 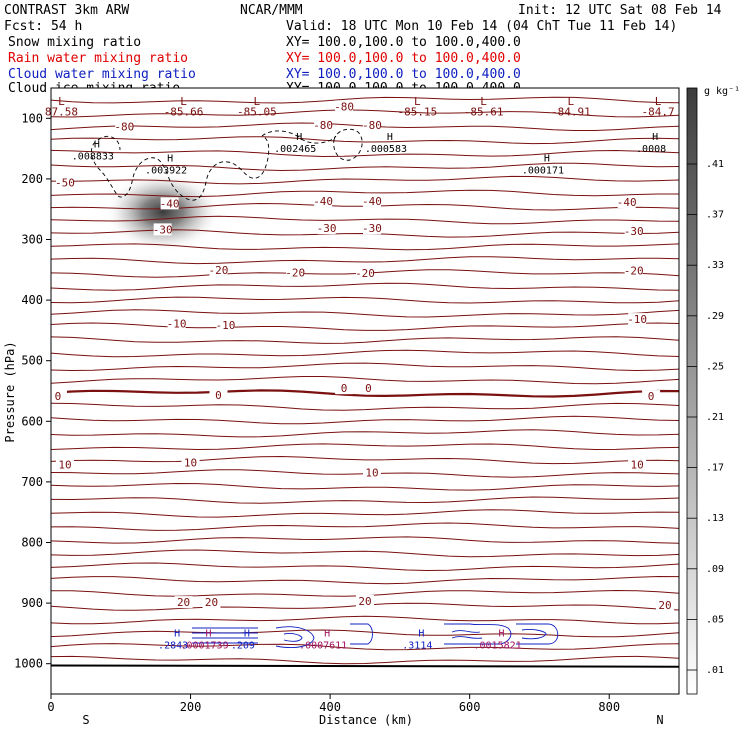 What do you see at coordinates (32, 361) in the screenshot?
I see `y-tick-label: 500` at bounding box center [32, 361].